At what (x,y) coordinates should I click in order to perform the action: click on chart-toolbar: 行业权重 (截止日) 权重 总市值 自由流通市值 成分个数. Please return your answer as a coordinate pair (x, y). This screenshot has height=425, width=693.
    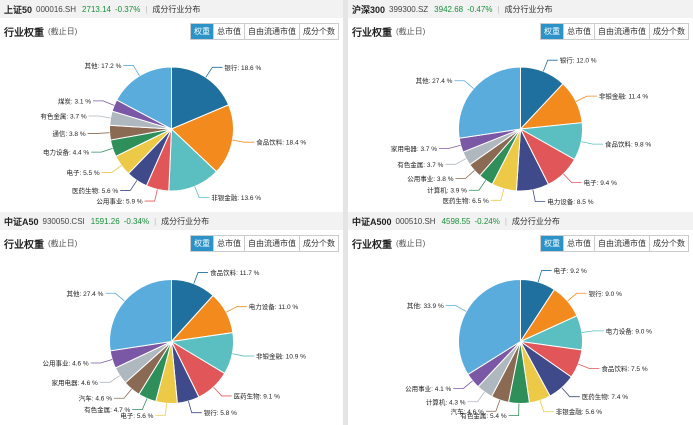
    Looking at the image, I should click on (520, 31).